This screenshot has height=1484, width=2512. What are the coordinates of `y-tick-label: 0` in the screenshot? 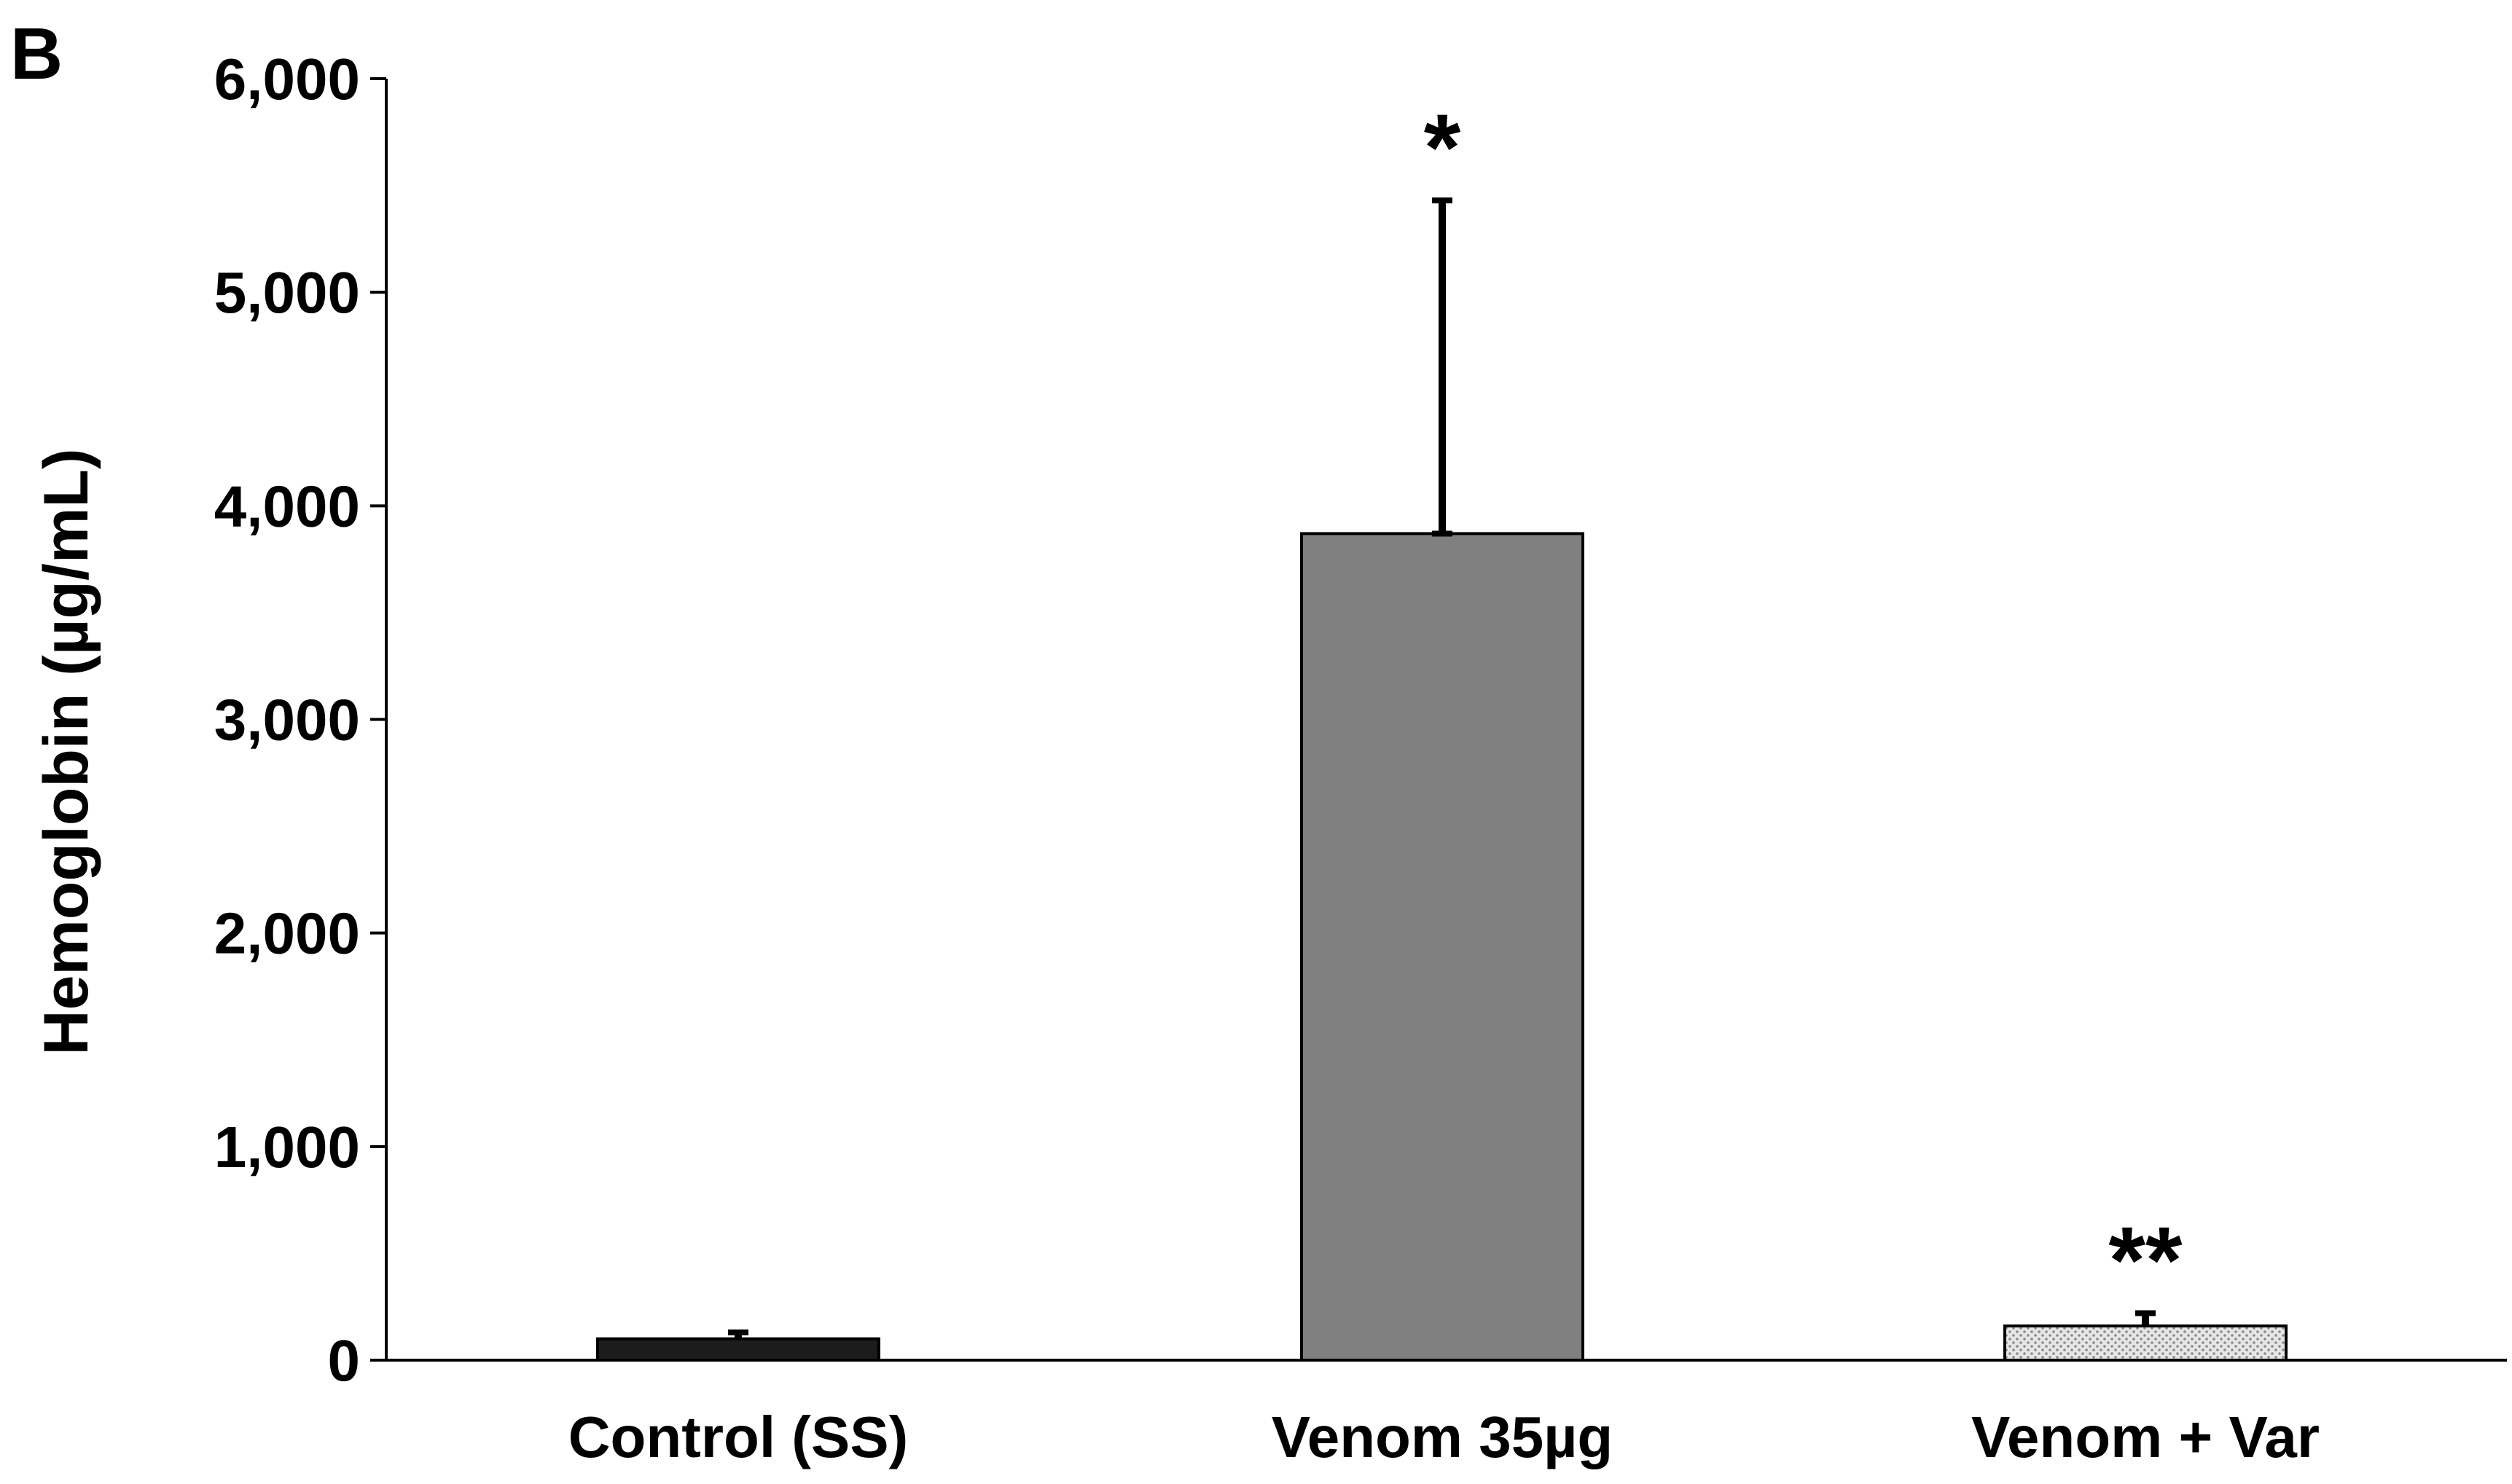 It's located at (344, 1360).